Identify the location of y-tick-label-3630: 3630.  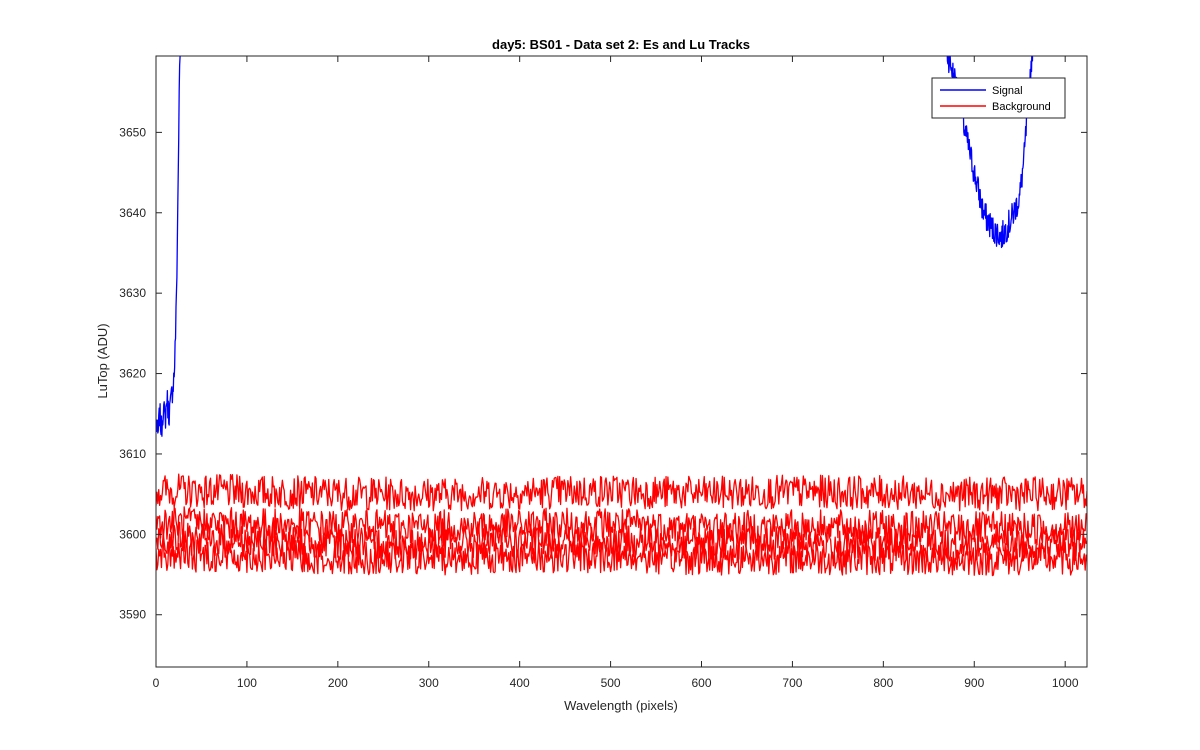
(132, 293).